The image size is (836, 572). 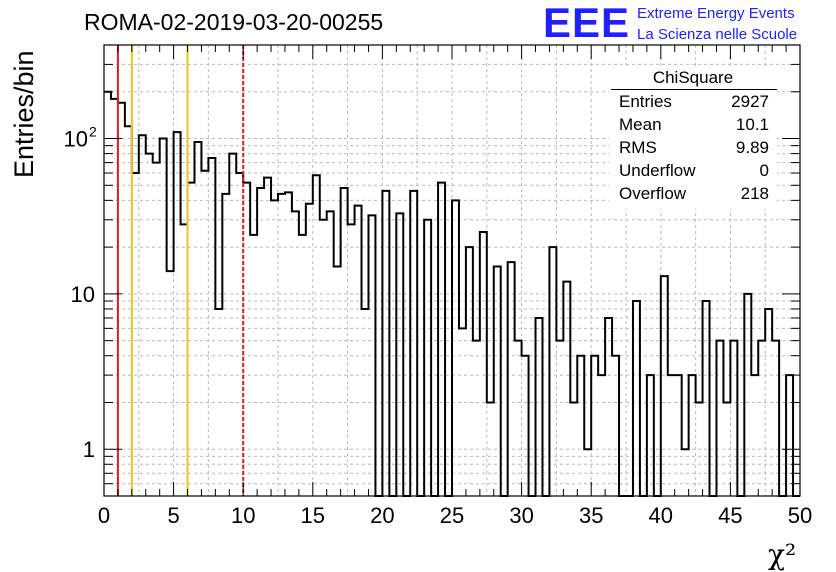 What do you see at coordinates (694, 149) in the screenshot?
I see `stats-row-rms: RMS 9.89` at bounding box center [694, 149].